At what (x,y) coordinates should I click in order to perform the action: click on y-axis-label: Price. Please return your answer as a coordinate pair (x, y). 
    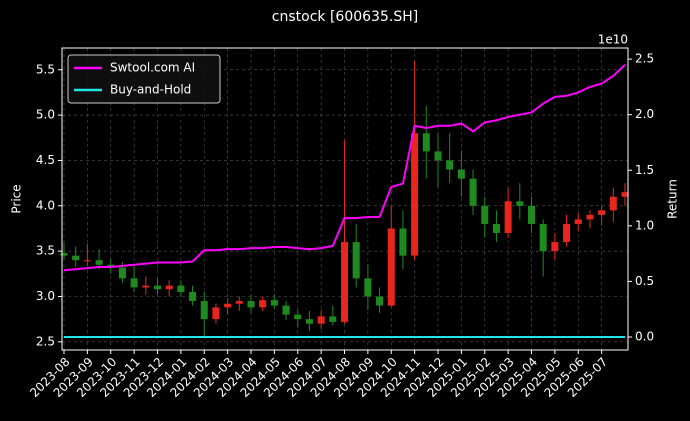
    Looking at the image, I should click on (17, 198).